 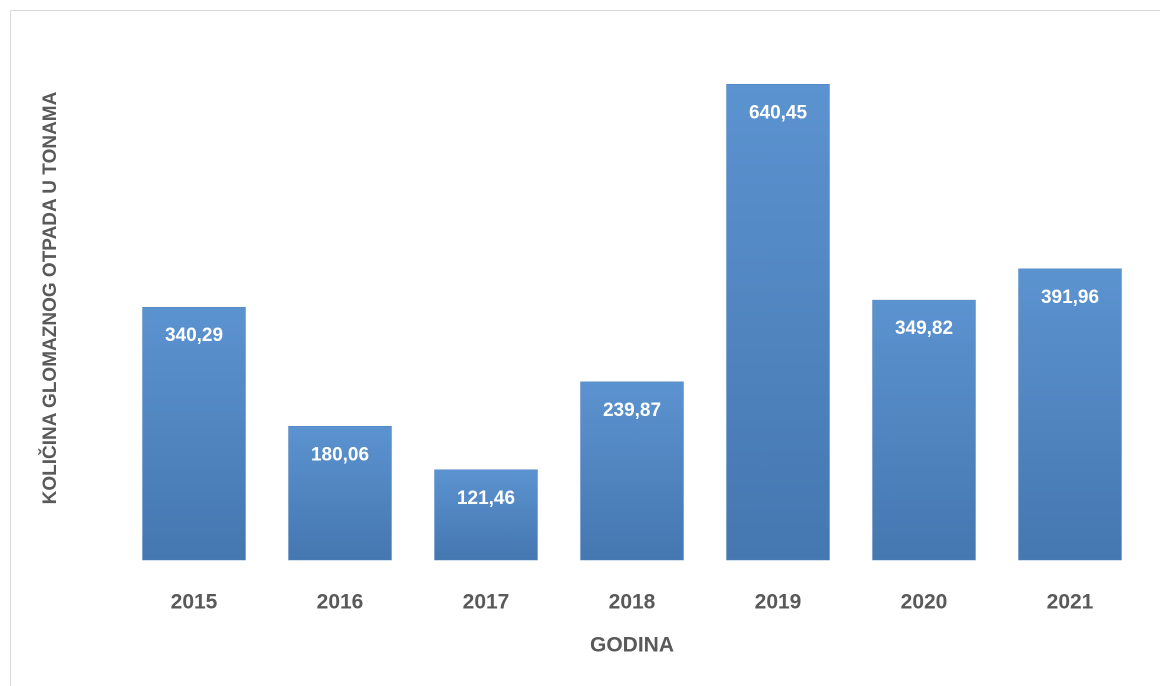 What do you see at coordinates (632, 410) in the screenshot?
I see `data-label: 239,87` at bounding box center [632, 410].